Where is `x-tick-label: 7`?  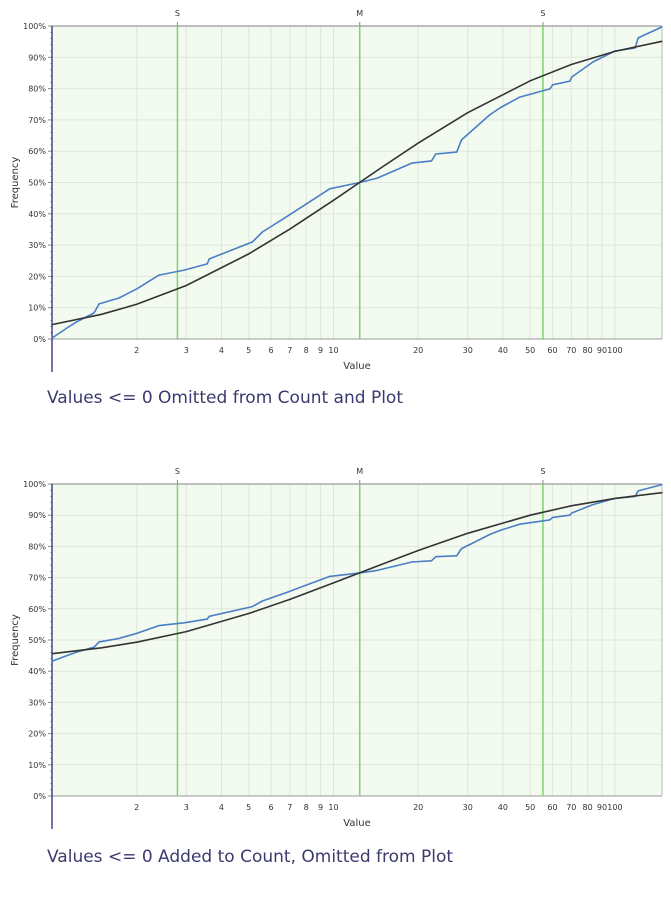
x-tick-label: 7 is located at coordinates (289, 807).